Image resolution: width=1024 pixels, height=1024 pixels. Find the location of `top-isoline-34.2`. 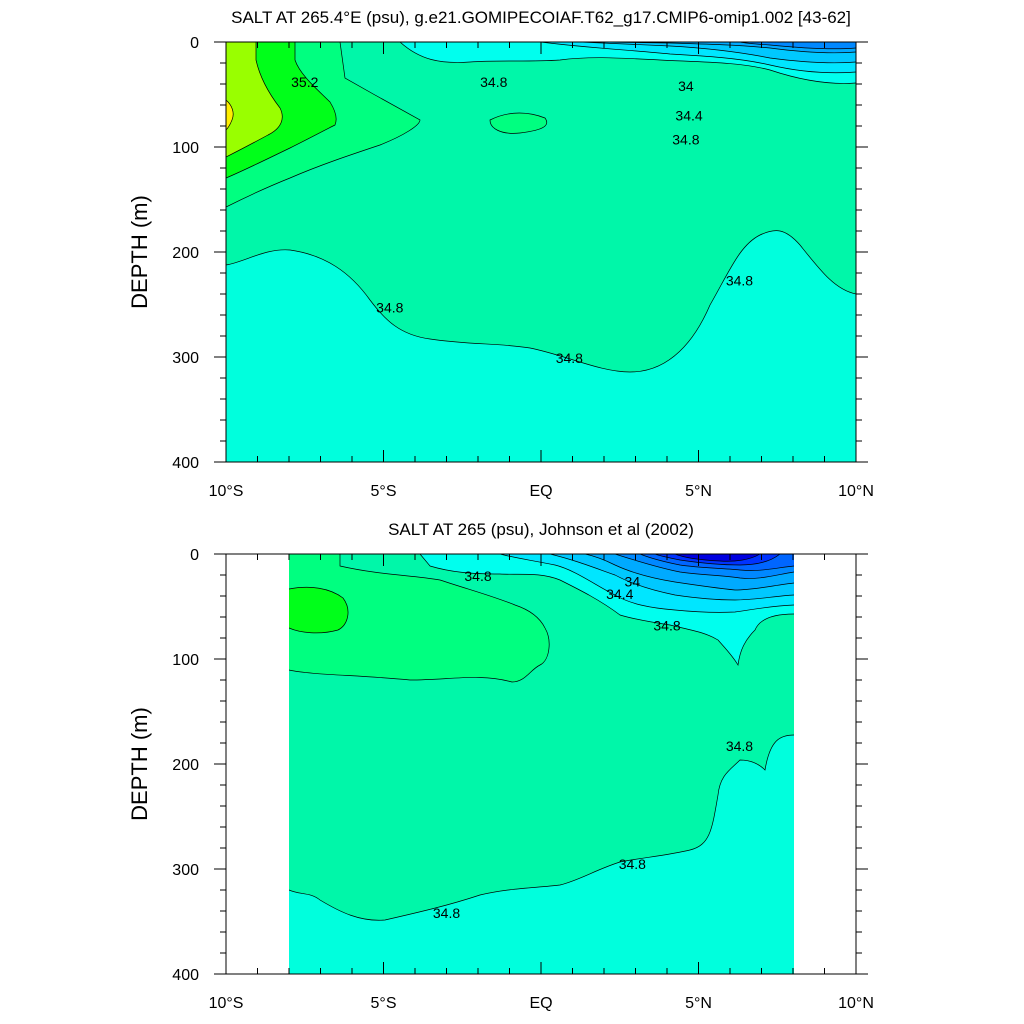

top-isoline-34.2 is located at coordinates (727, 48).